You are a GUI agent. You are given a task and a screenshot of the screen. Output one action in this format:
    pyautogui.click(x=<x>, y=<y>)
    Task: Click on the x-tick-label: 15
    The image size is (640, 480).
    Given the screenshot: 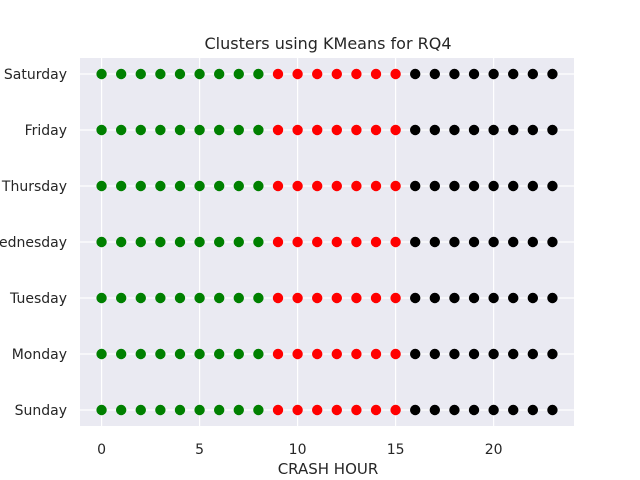 What is the action you would take?
    pyautogui.click(x=396, y=450)
    